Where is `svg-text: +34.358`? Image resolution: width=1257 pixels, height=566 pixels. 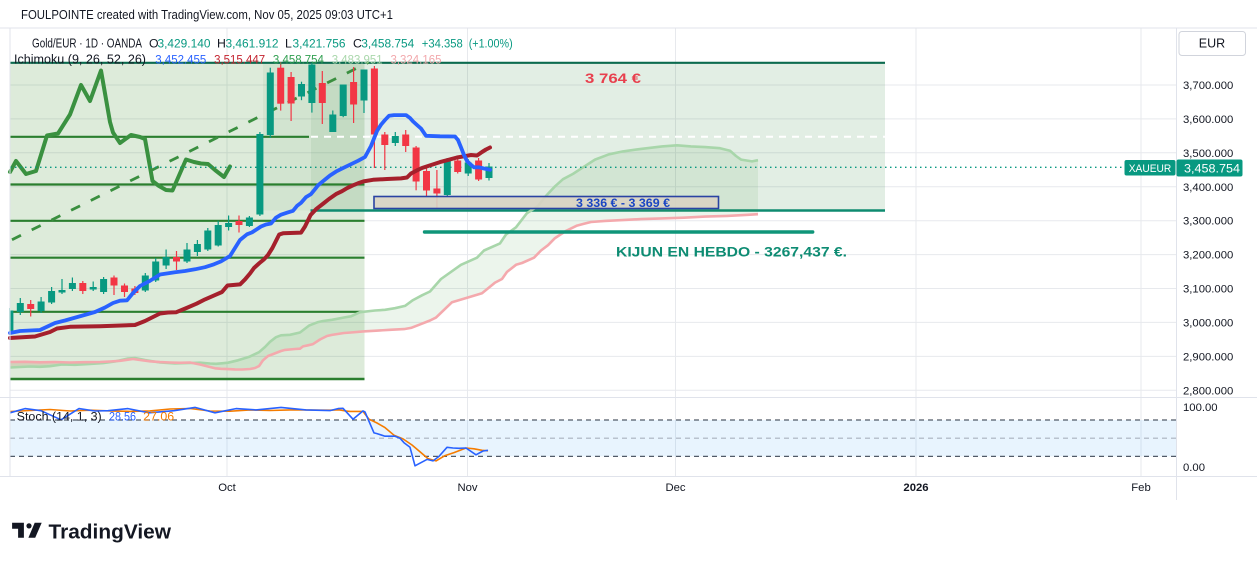
svg-text: +34.358 is located at coordinates (442, 44).